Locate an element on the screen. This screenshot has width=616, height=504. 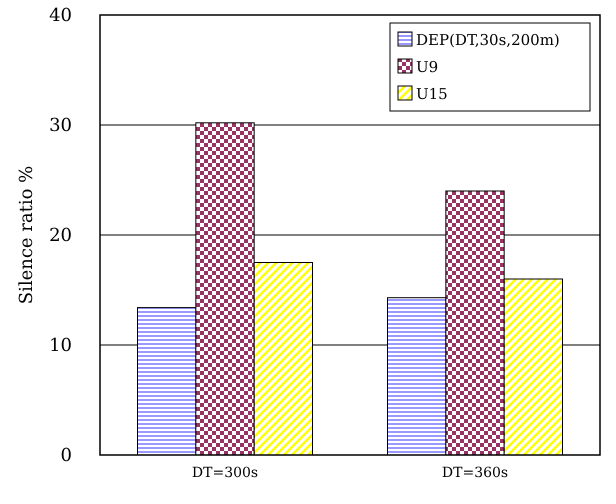
y-tick-label: 40 is located at coordinates (60, 15).